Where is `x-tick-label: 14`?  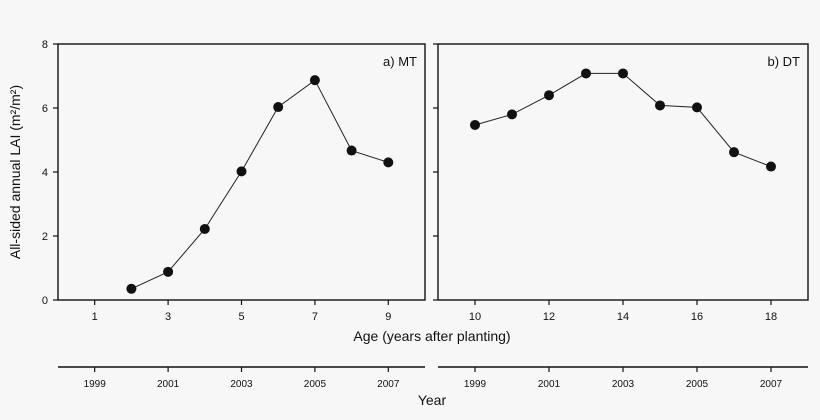
x-tick-label: 14 is located at coordinates (623, 317).